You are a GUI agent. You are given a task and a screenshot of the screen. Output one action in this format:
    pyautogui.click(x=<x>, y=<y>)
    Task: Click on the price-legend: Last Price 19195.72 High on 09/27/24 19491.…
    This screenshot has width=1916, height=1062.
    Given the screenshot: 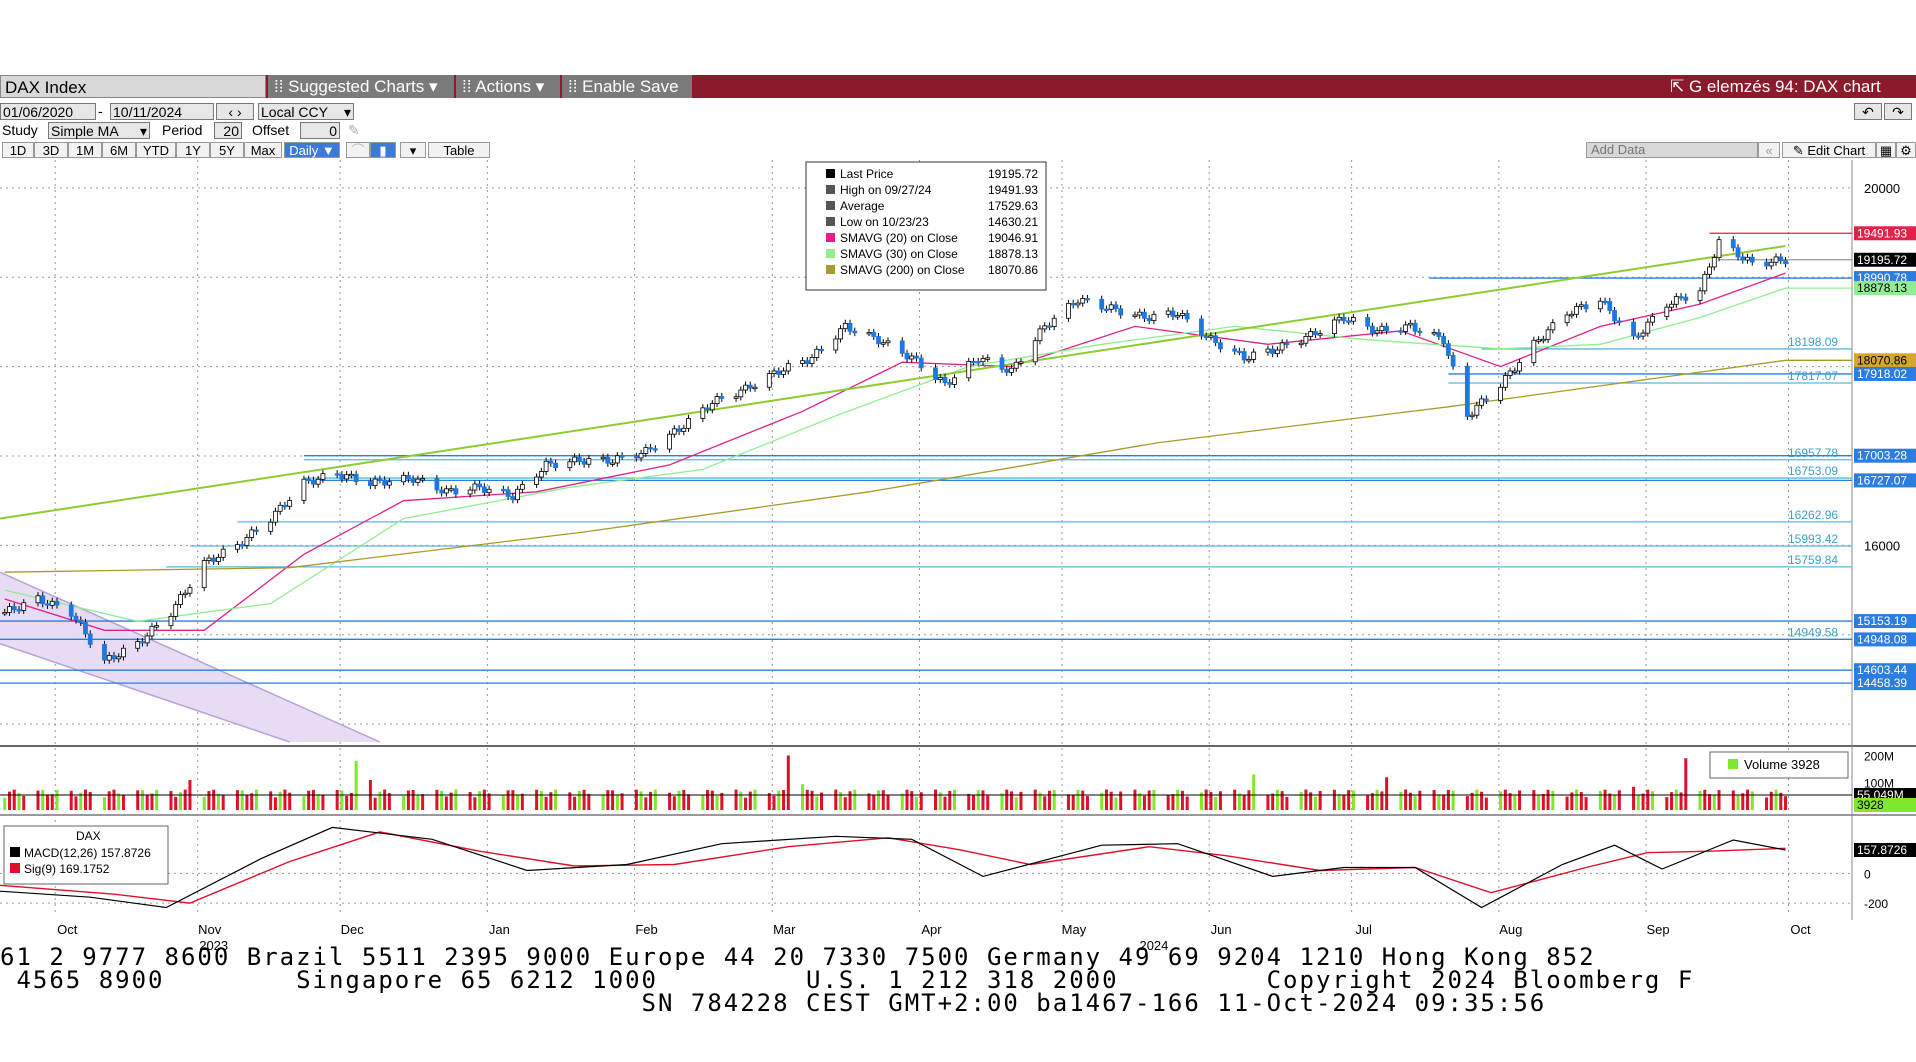 What is the action you would take?
    pyautogui.click(x=926, y=226)
    